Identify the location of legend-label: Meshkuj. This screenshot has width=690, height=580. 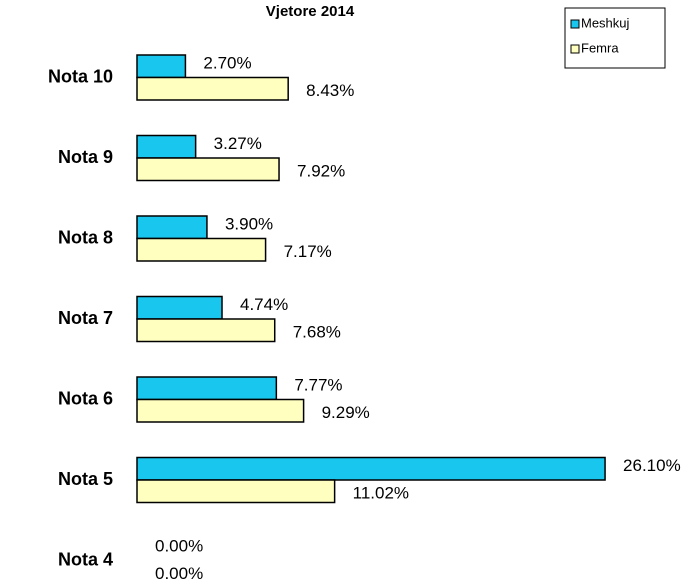
(605, 22).